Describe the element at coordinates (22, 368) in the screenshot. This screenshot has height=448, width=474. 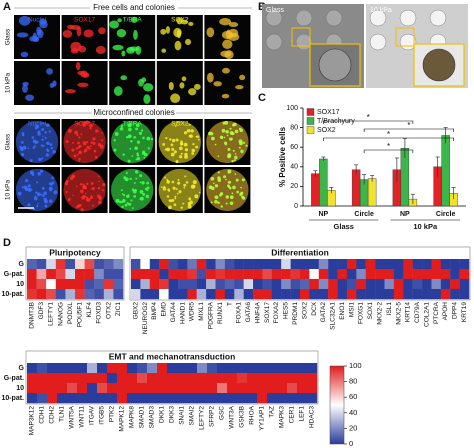
I see `row-label: G` at that location.